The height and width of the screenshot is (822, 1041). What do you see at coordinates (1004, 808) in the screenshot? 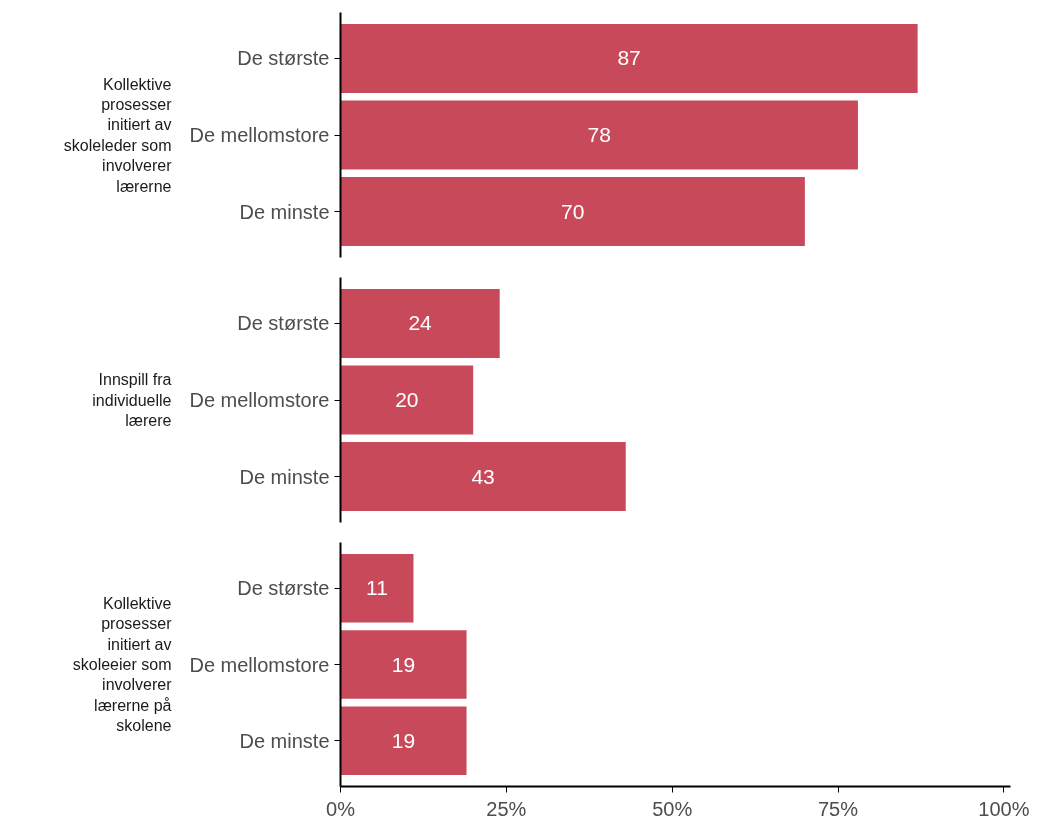
I see `x-tick-label: 100%` at bounding box center [1004, 808].